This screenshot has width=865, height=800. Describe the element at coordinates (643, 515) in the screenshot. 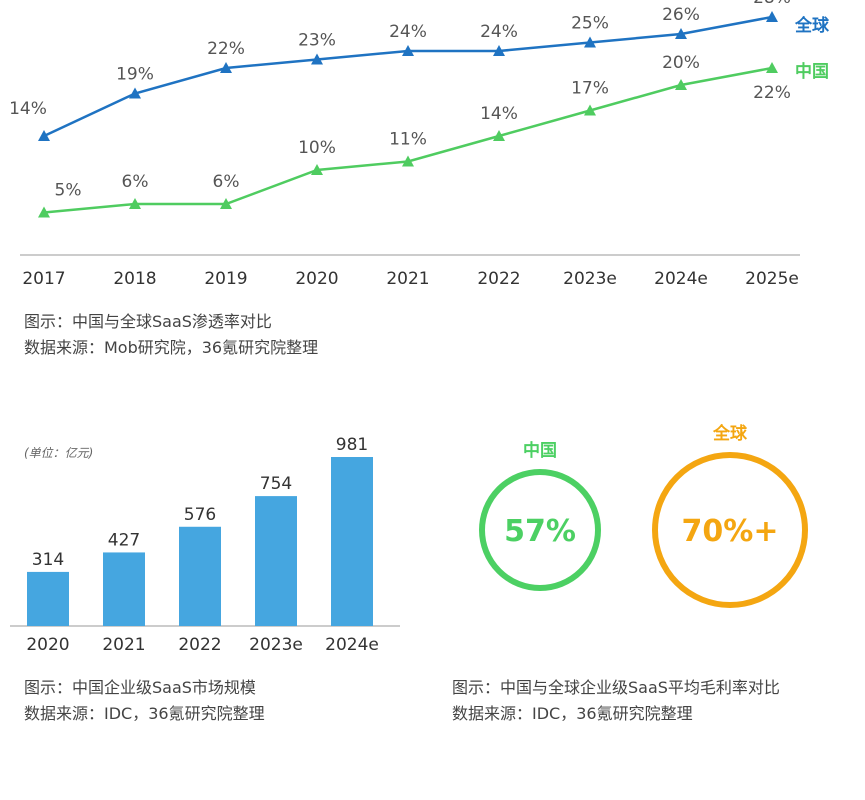

I see `gross-margin-donut-chart: 57% 中国 70%+ 全球` at that location.